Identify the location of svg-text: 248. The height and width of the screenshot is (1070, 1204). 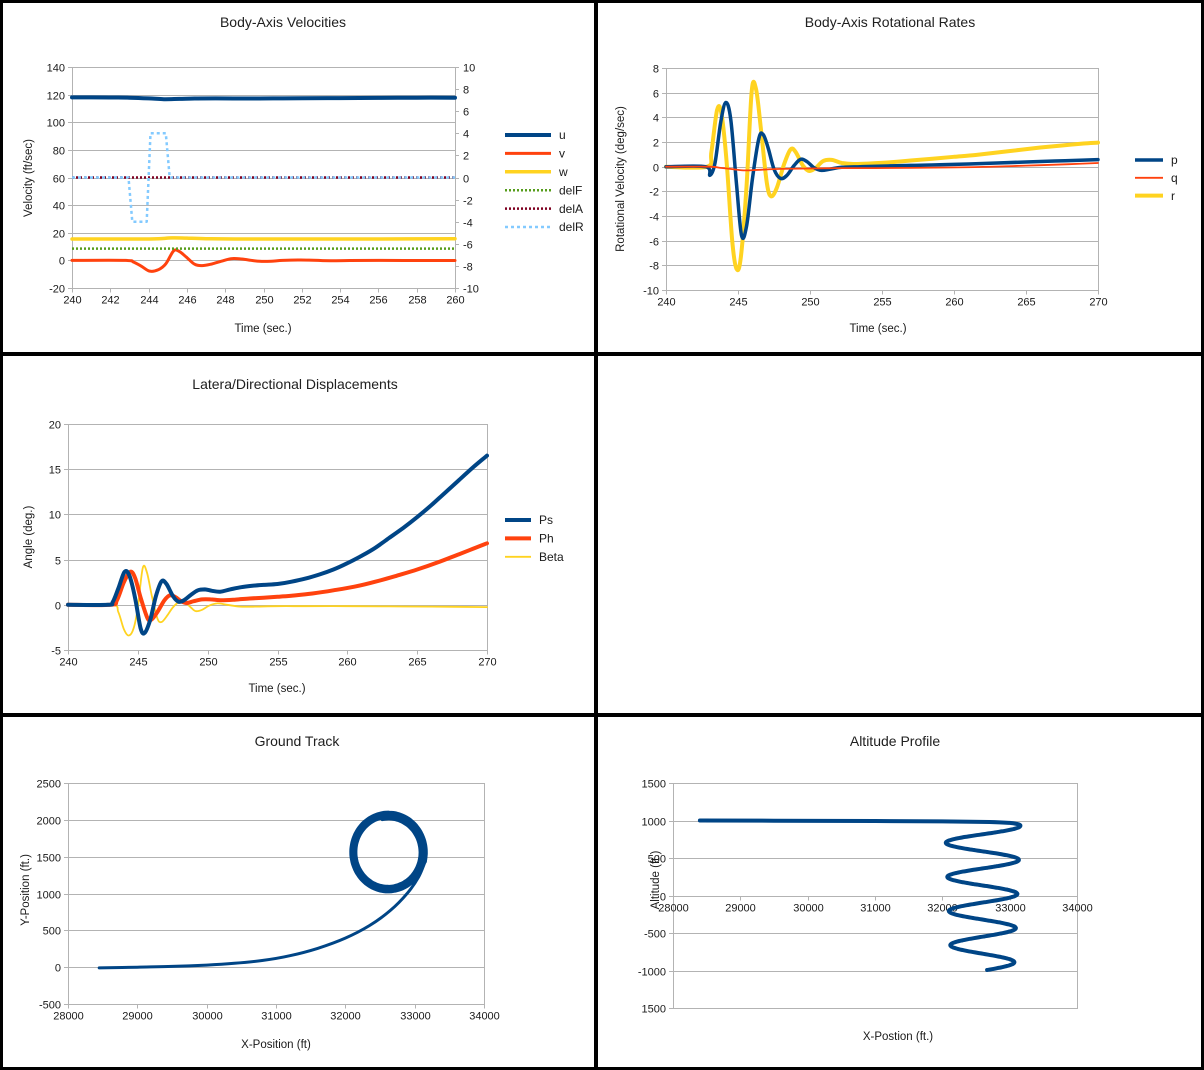
(225, 301).